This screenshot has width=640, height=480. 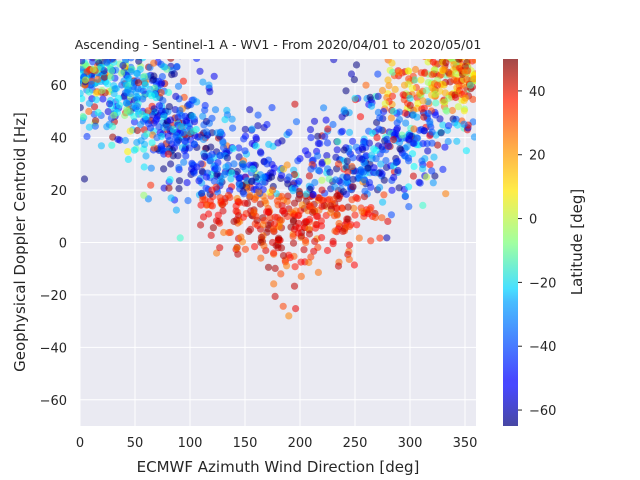 I want to click on colorbar-tick-label: −60, so click(x=542, y=411).